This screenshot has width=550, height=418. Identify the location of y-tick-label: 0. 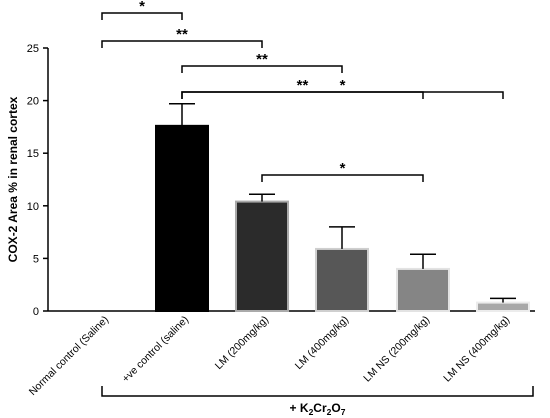
(36, 312).